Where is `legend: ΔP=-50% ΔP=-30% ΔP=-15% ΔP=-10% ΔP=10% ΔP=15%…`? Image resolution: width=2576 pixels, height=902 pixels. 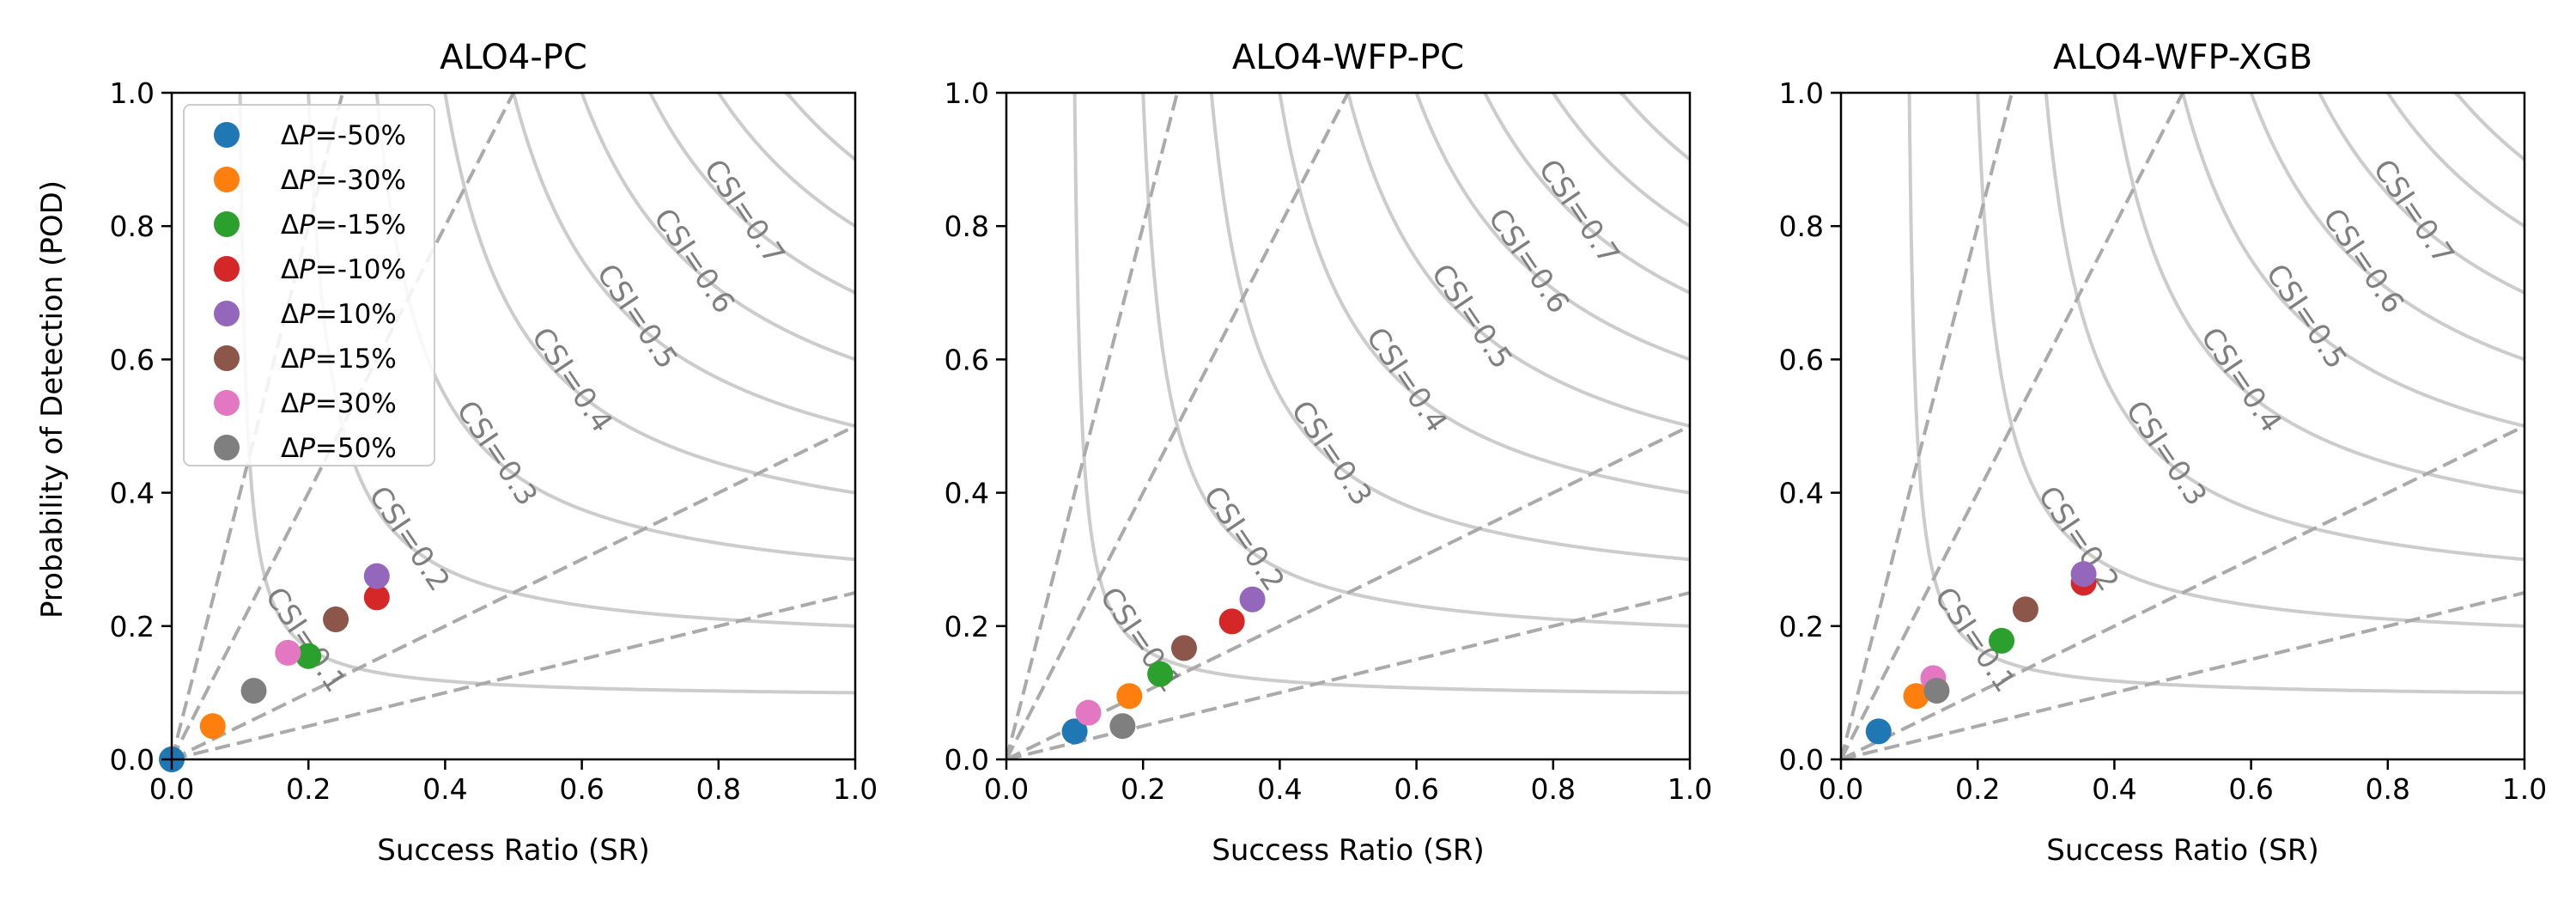
legend: ΔP=-50% ΔP=-30% ΔP=-15% ΔP=-10% ΔP=10% ΔP=15%… is located at coordinates (309, 285).